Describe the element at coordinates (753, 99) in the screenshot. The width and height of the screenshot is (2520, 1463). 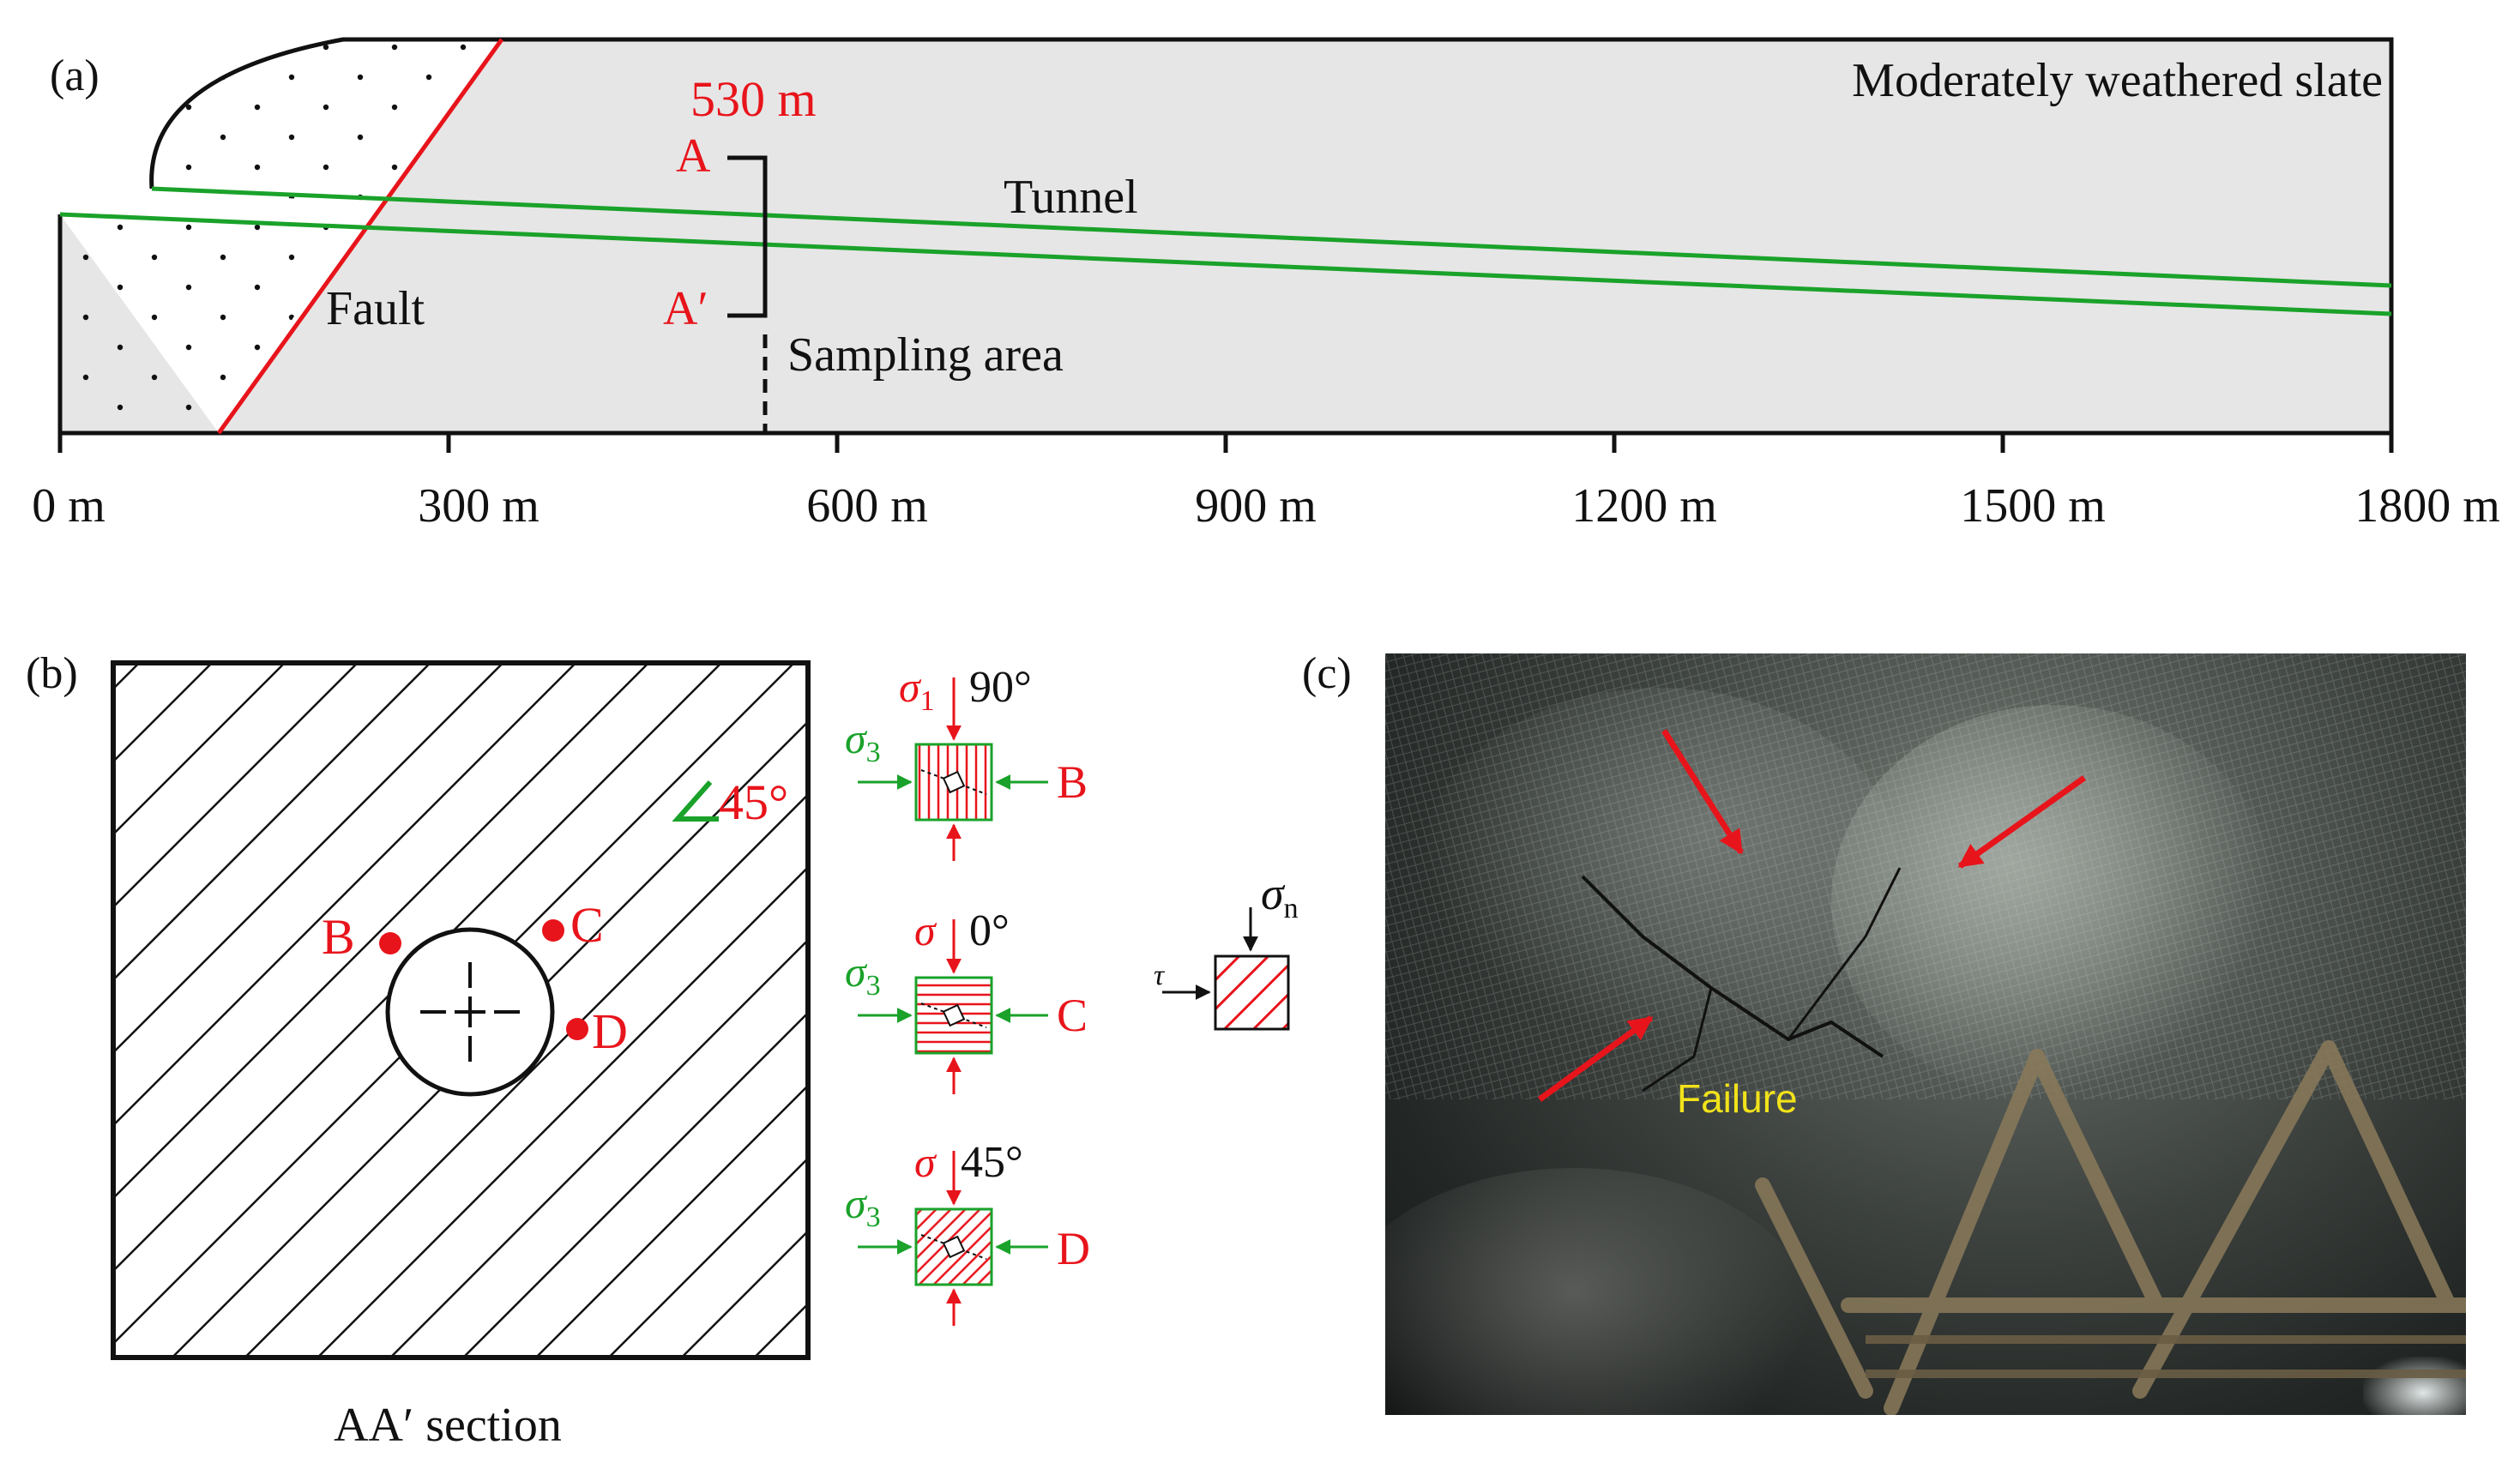
I see `depth-label: 530 m` at that location.